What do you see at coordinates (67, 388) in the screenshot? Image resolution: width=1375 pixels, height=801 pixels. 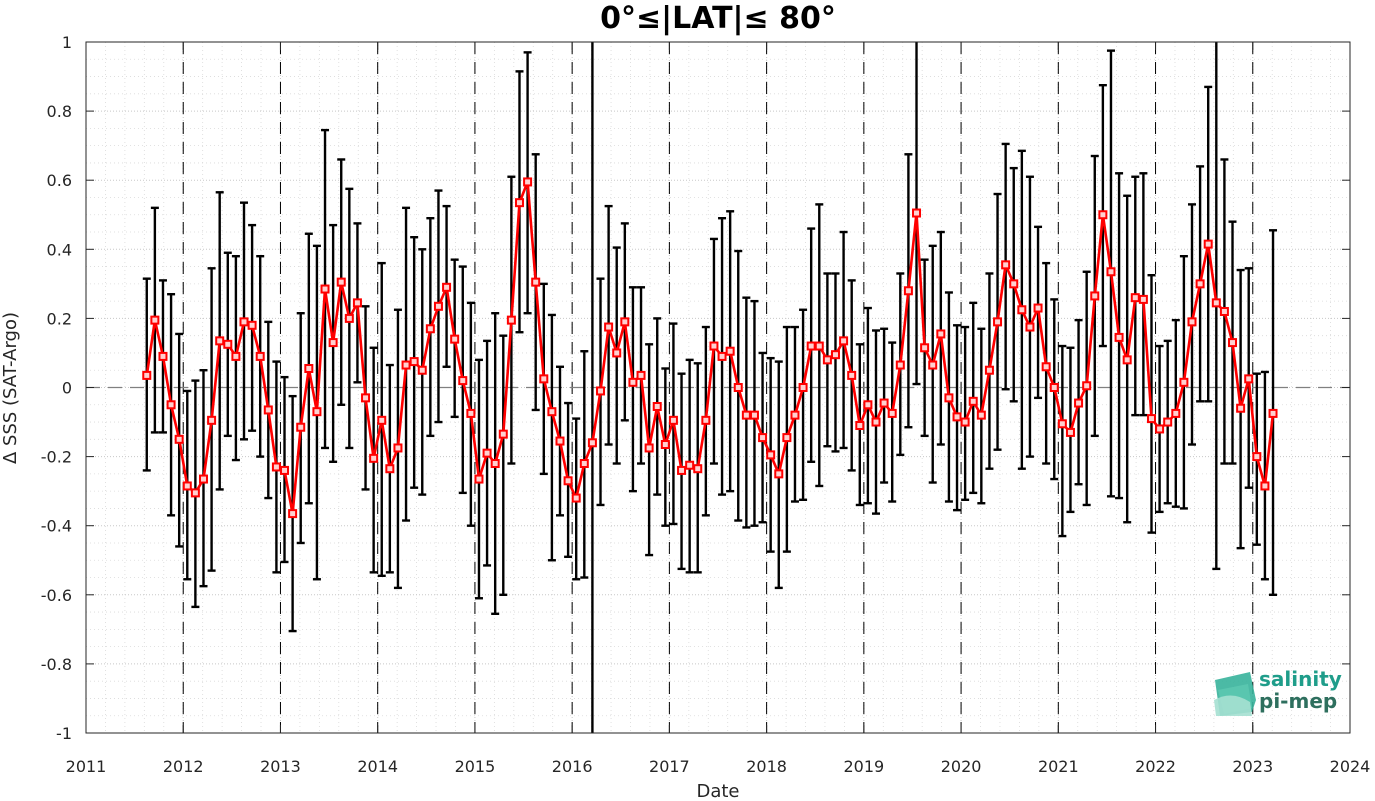 I see `y-tick-label: 0` at bounding box center [67, 388].